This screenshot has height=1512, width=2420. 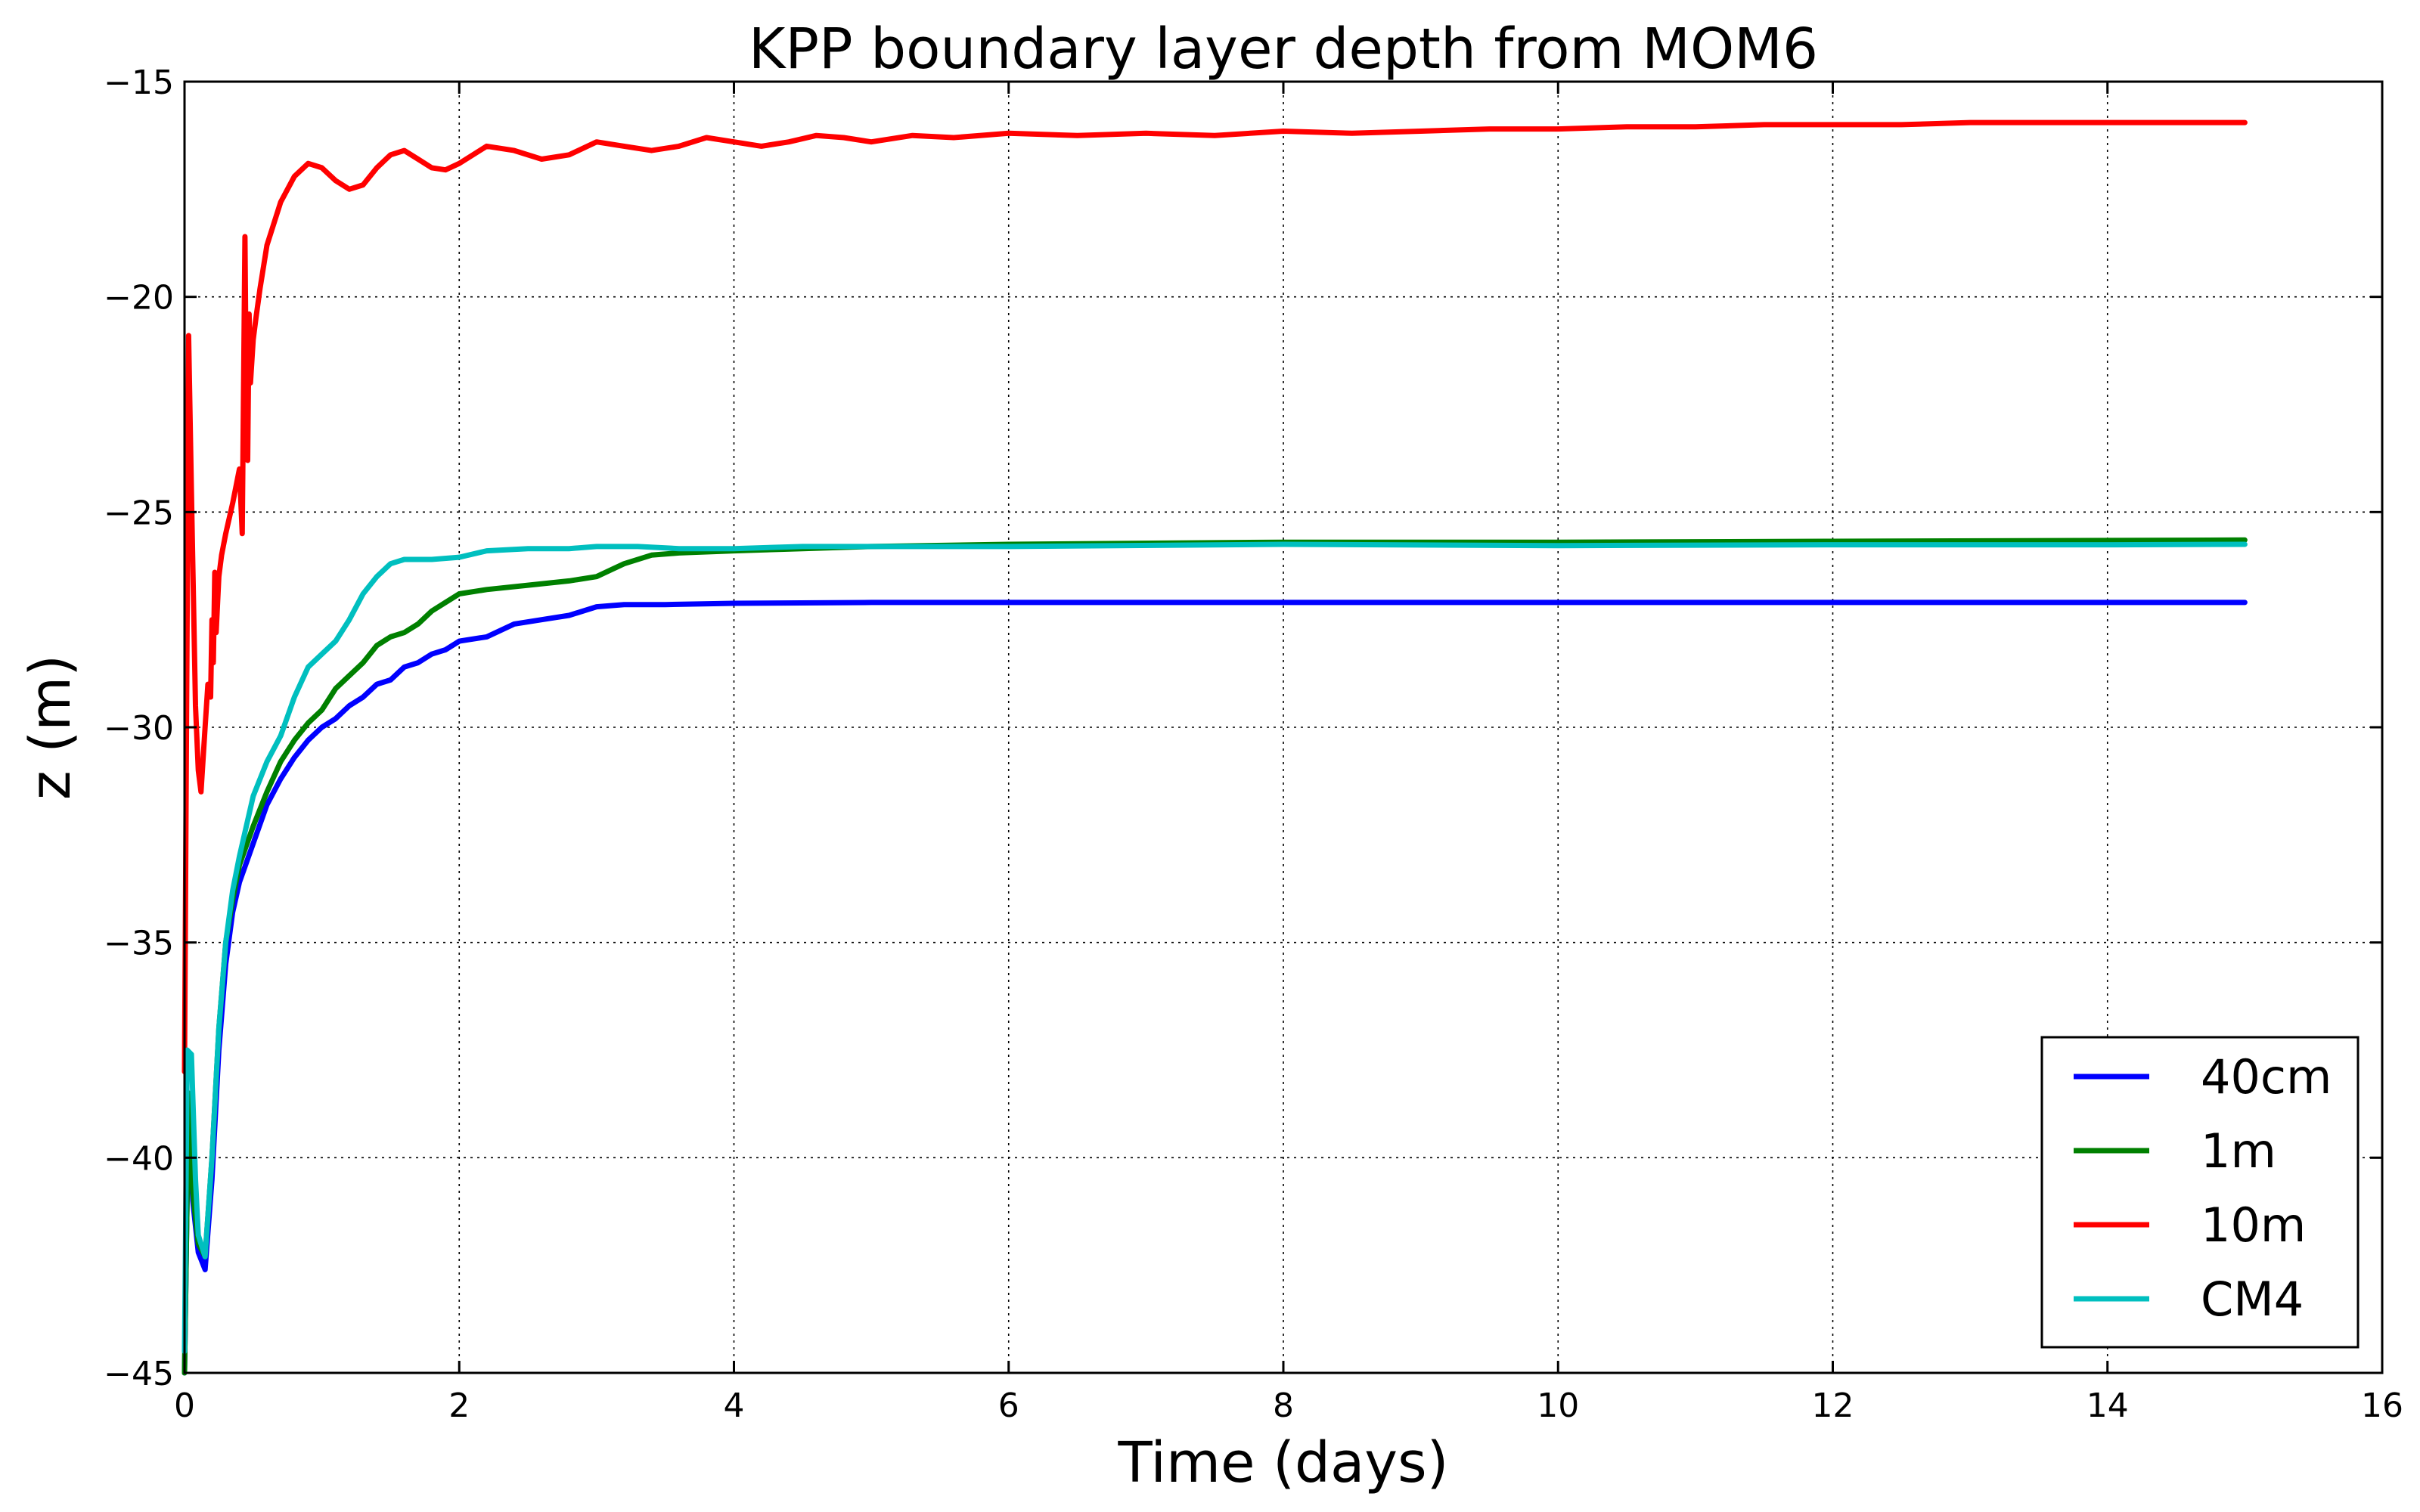 I want to click on y-tick-label: −45, so click(x=139, y=1374).